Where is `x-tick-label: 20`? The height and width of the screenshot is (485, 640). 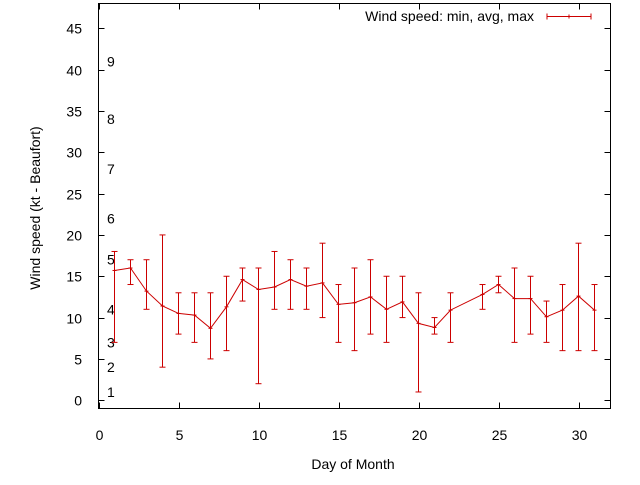
x-tick-label: 20 is located at coordinates (420, 435).